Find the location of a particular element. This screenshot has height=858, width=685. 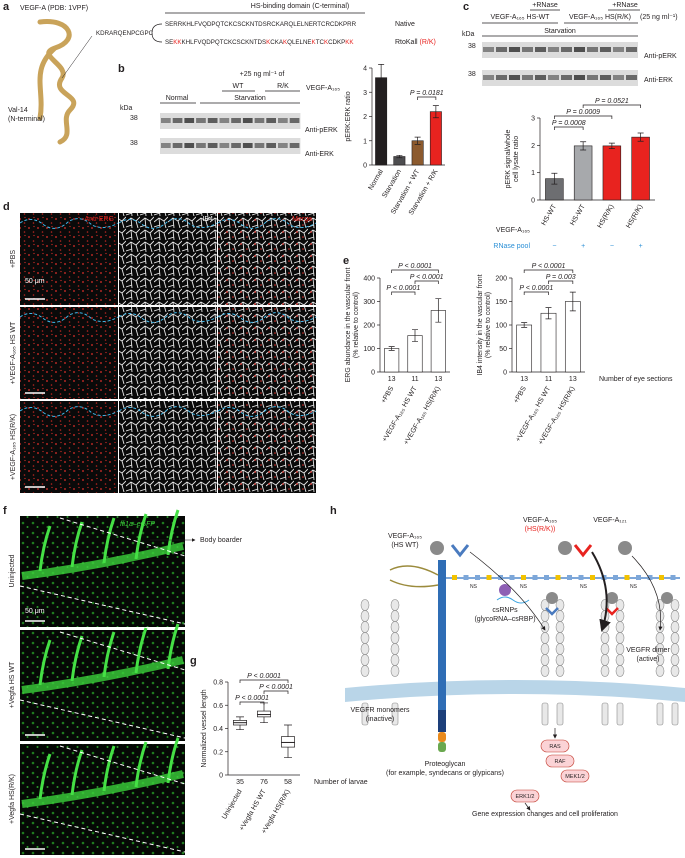

y-tick-label: 3 is located at coordinates (365, 93).